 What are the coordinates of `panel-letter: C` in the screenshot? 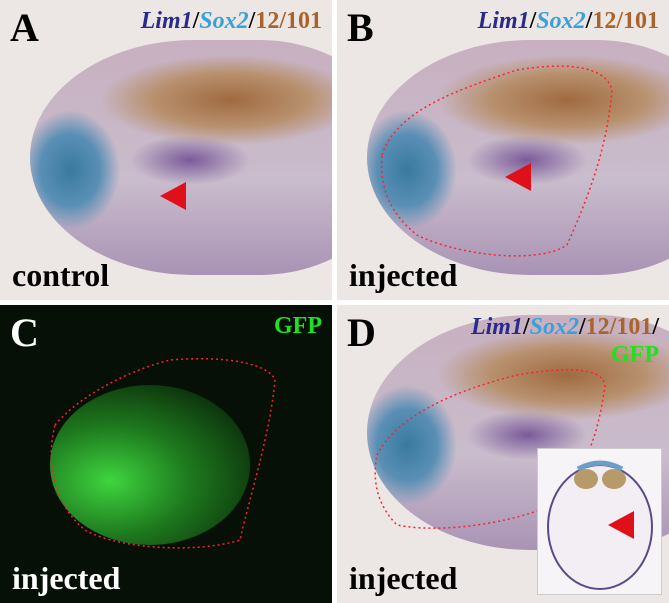 It's located at (24, 332).